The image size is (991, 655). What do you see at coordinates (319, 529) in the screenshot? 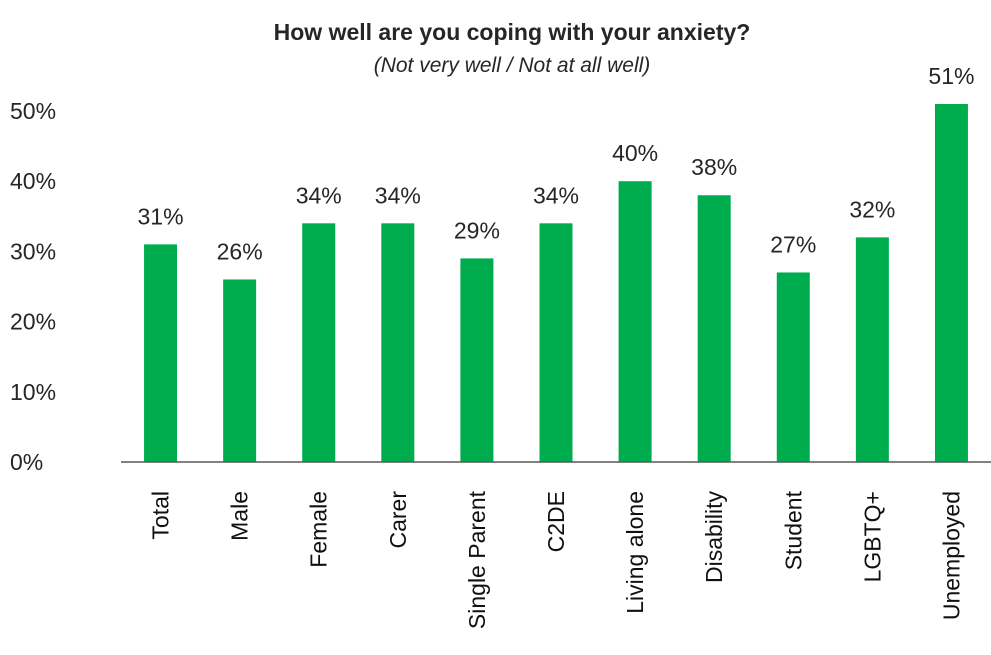
I see `category-label: Female` at bounding box center [319, 529].